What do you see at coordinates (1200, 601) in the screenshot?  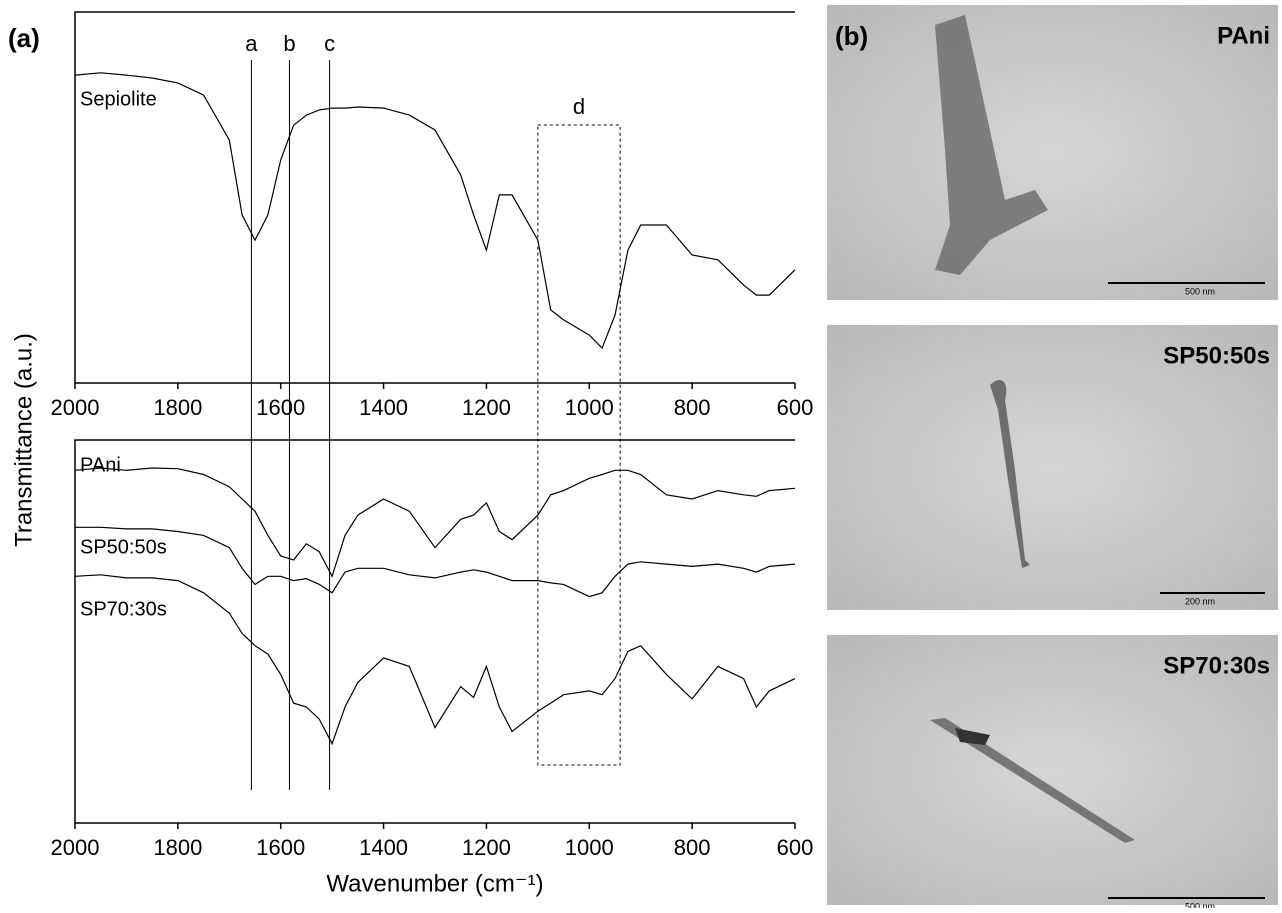 I see `scale-bar-label: 200 nm` at bounding box center [1200, 601].